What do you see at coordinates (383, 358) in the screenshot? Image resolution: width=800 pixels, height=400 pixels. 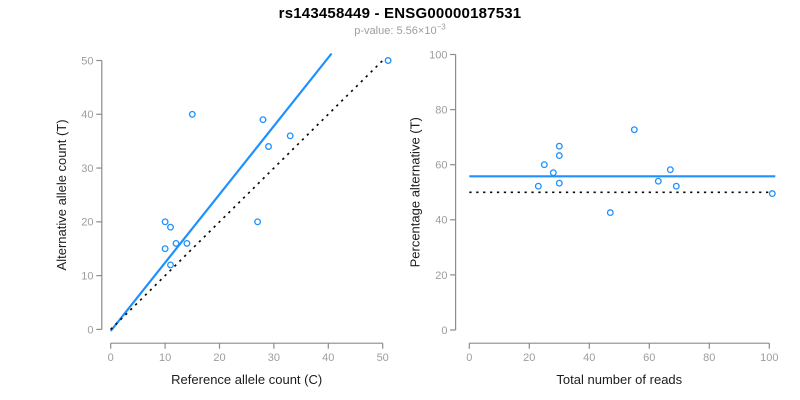 I see `x-tick-label: 50` at bounding box center [383, 358].